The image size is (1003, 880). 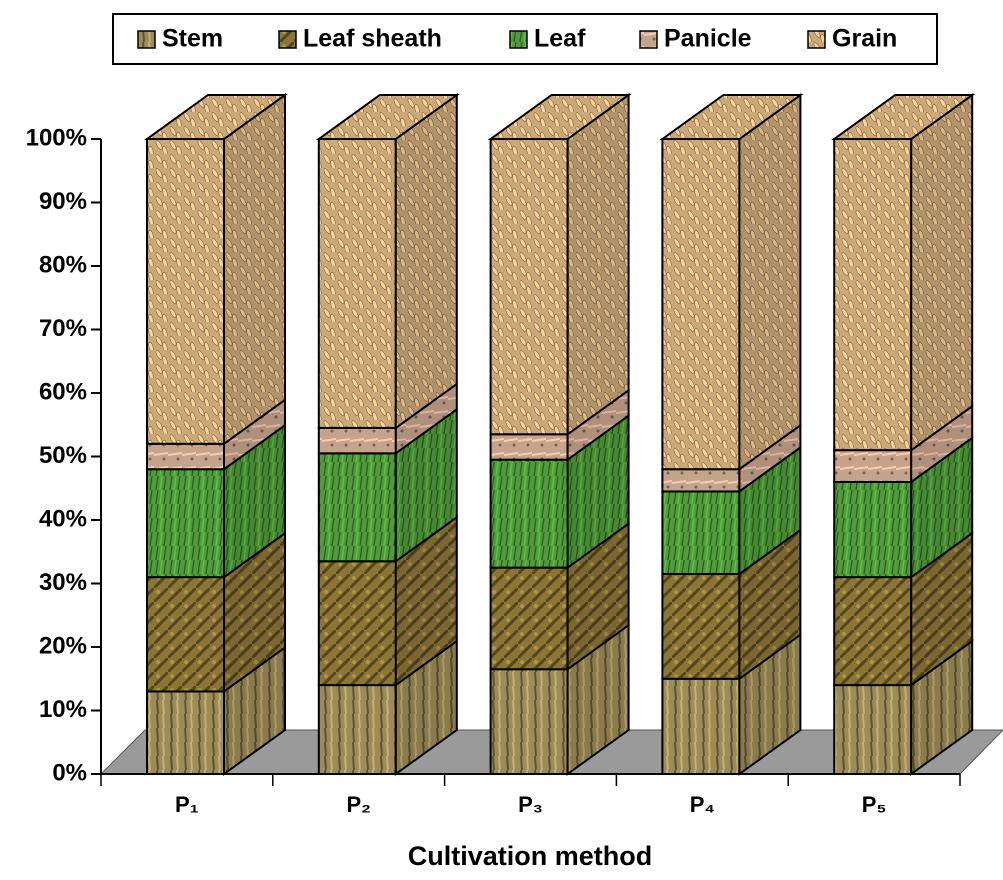 What do you see at coordinates (63, 328) in the screenshot?
I see `y-tick-label: 70%` at bounding box center [63, 328].